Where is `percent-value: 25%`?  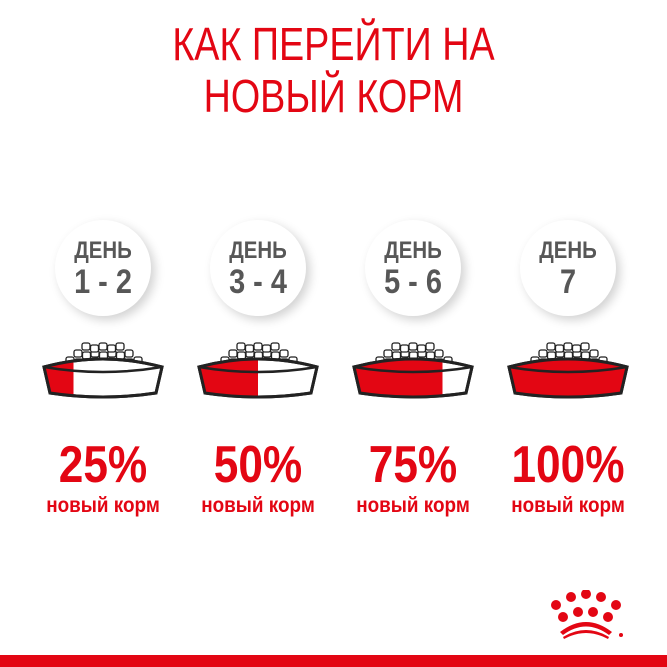 percent-value: 25% is located at coordinates (103, 465).